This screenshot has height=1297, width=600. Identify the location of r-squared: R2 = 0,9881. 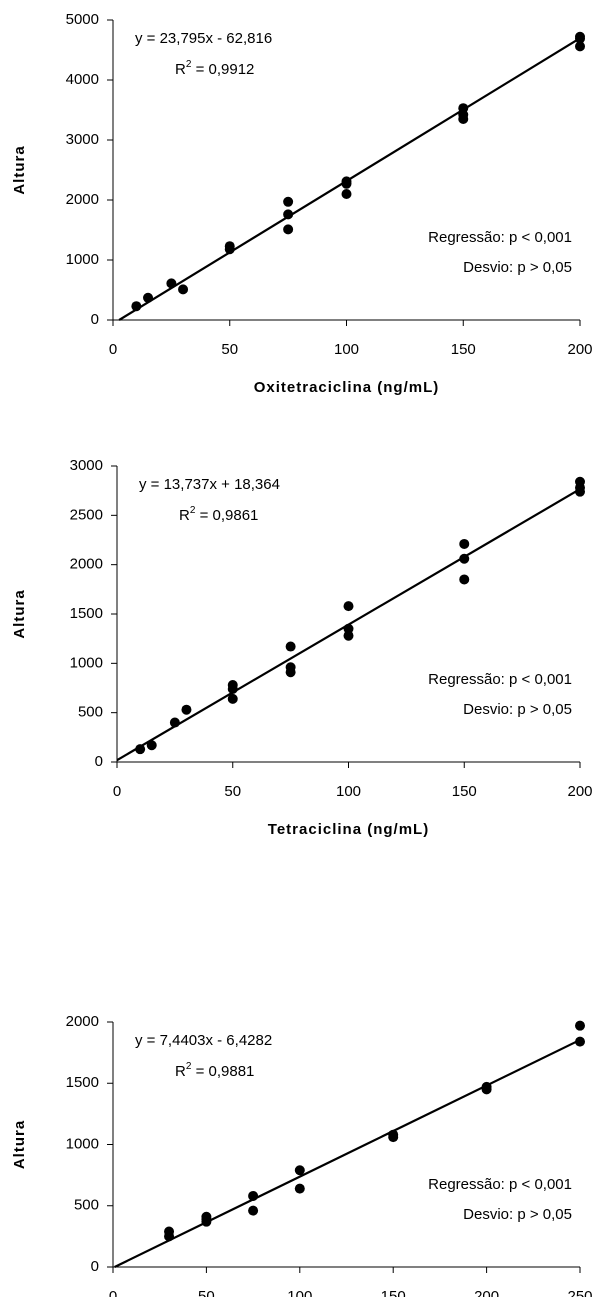
(214, 1070).